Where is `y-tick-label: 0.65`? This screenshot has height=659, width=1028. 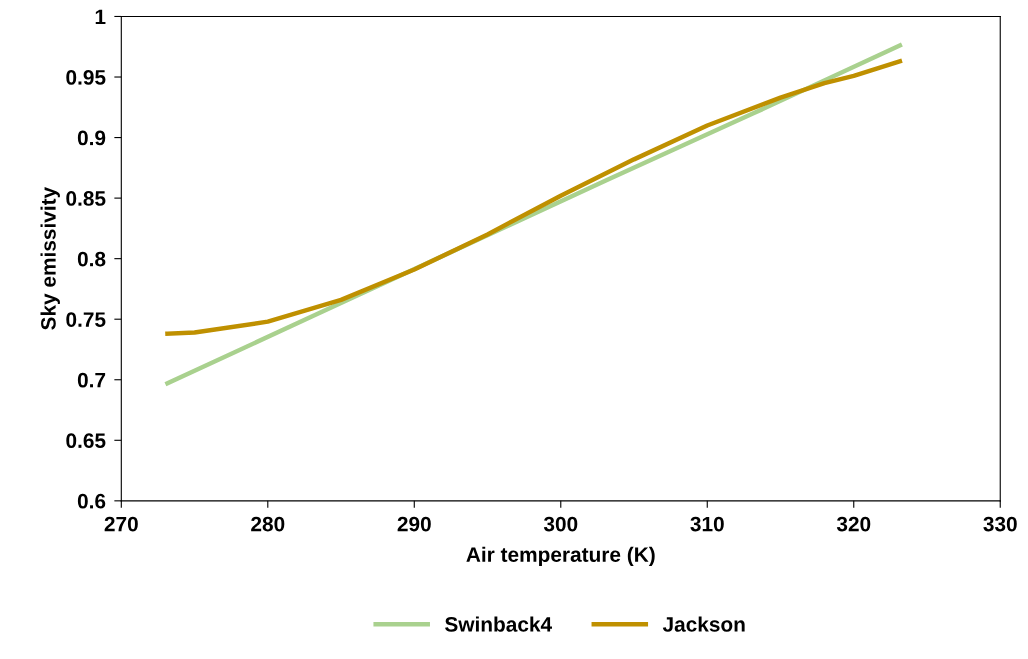
y-tick-label: 0.65 is located at coordinates (86, 441).